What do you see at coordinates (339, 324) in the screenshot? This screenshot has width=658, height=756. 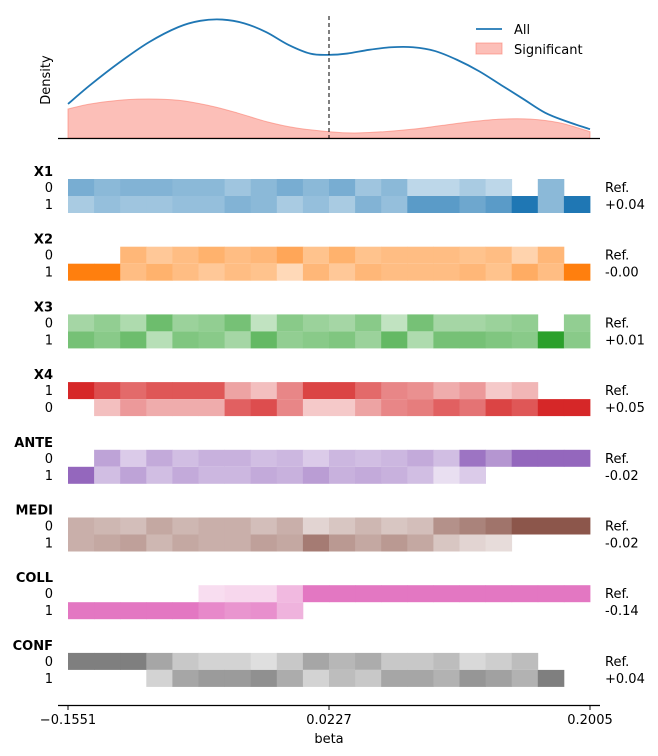 I see `variable-group-x3: X30 Ref. 1 +0.01` at bounding box center [339, 324].